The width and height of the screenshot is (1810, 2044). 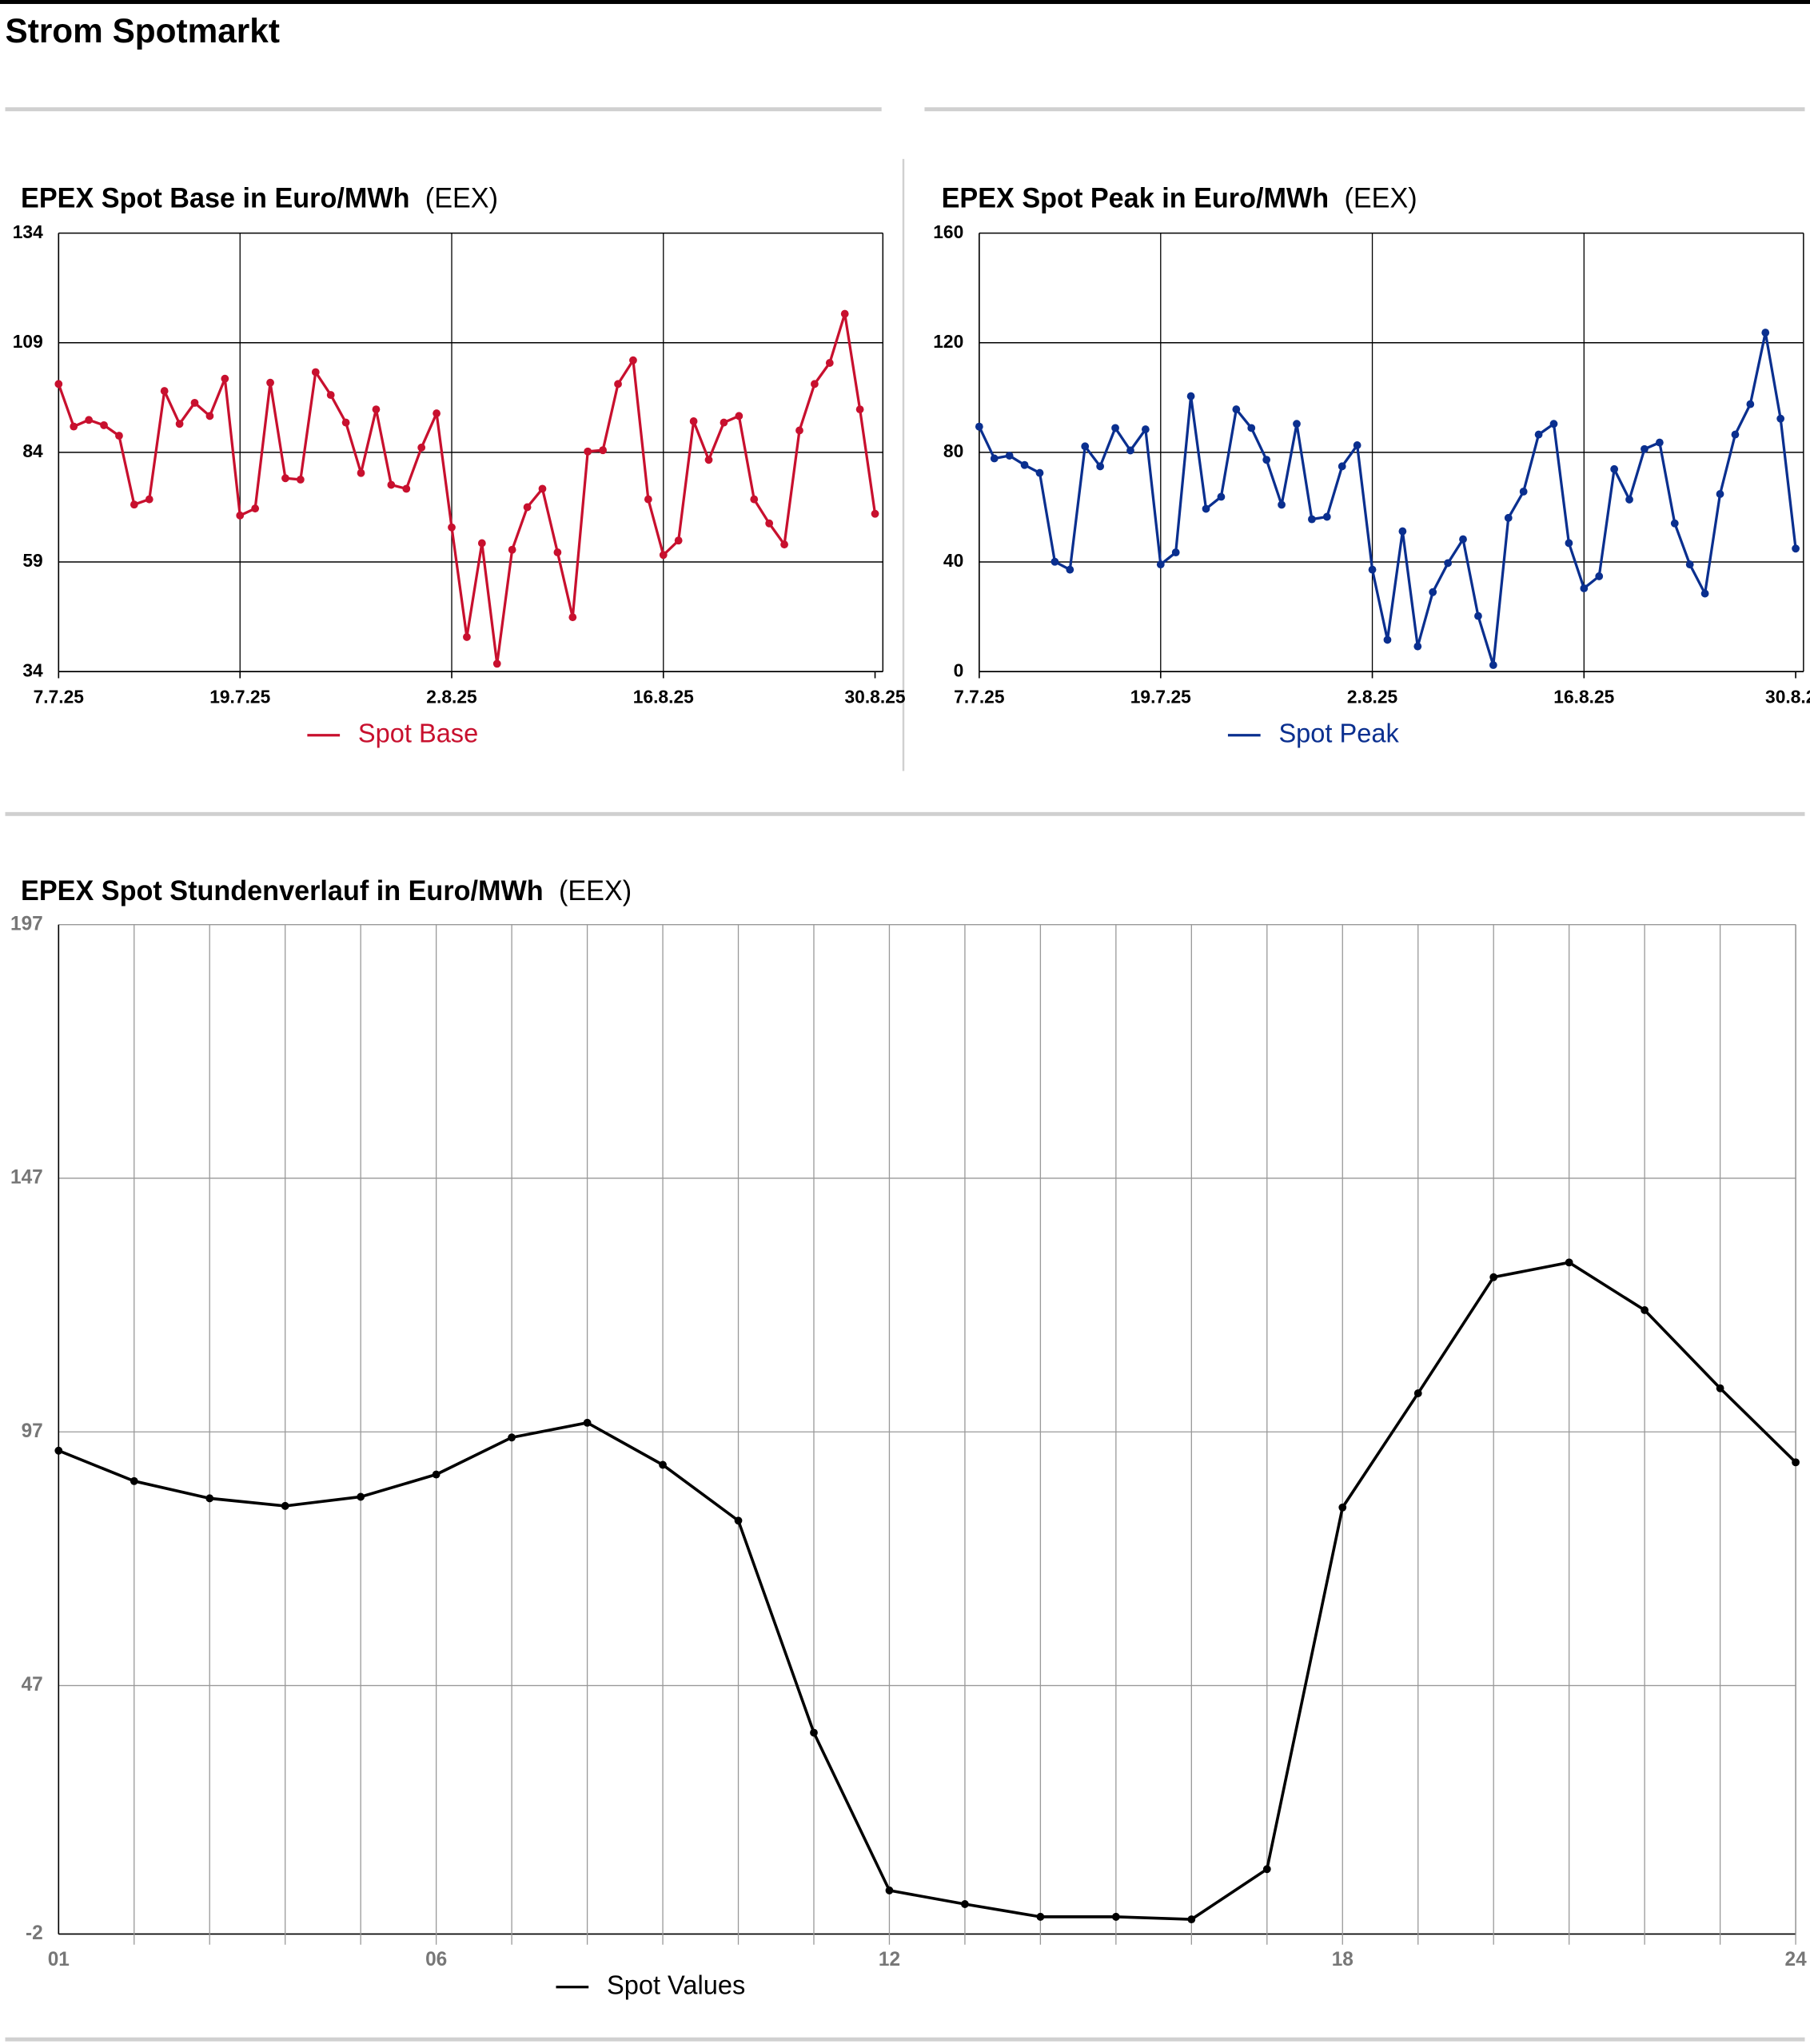 I want to click on legend-label: Spot Values, so click(x=676, y=1984).